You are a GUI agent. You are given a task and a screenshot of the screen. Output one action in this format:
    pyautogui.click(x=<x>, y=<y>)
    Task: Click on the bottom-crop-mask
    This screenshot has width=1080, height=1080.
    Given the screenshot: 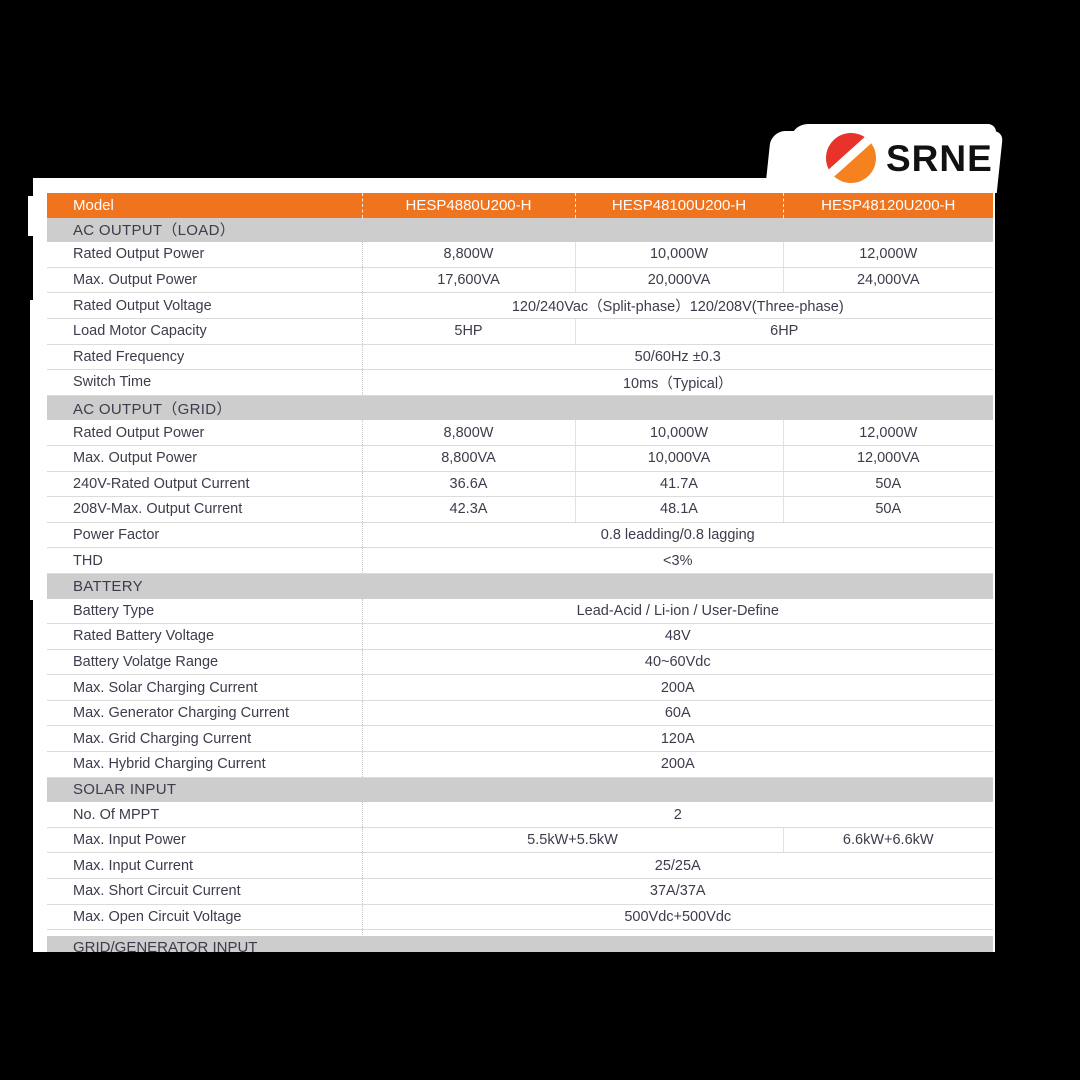 What is the action you would take?
    pyautogui.click(x=540, y=1016)
    